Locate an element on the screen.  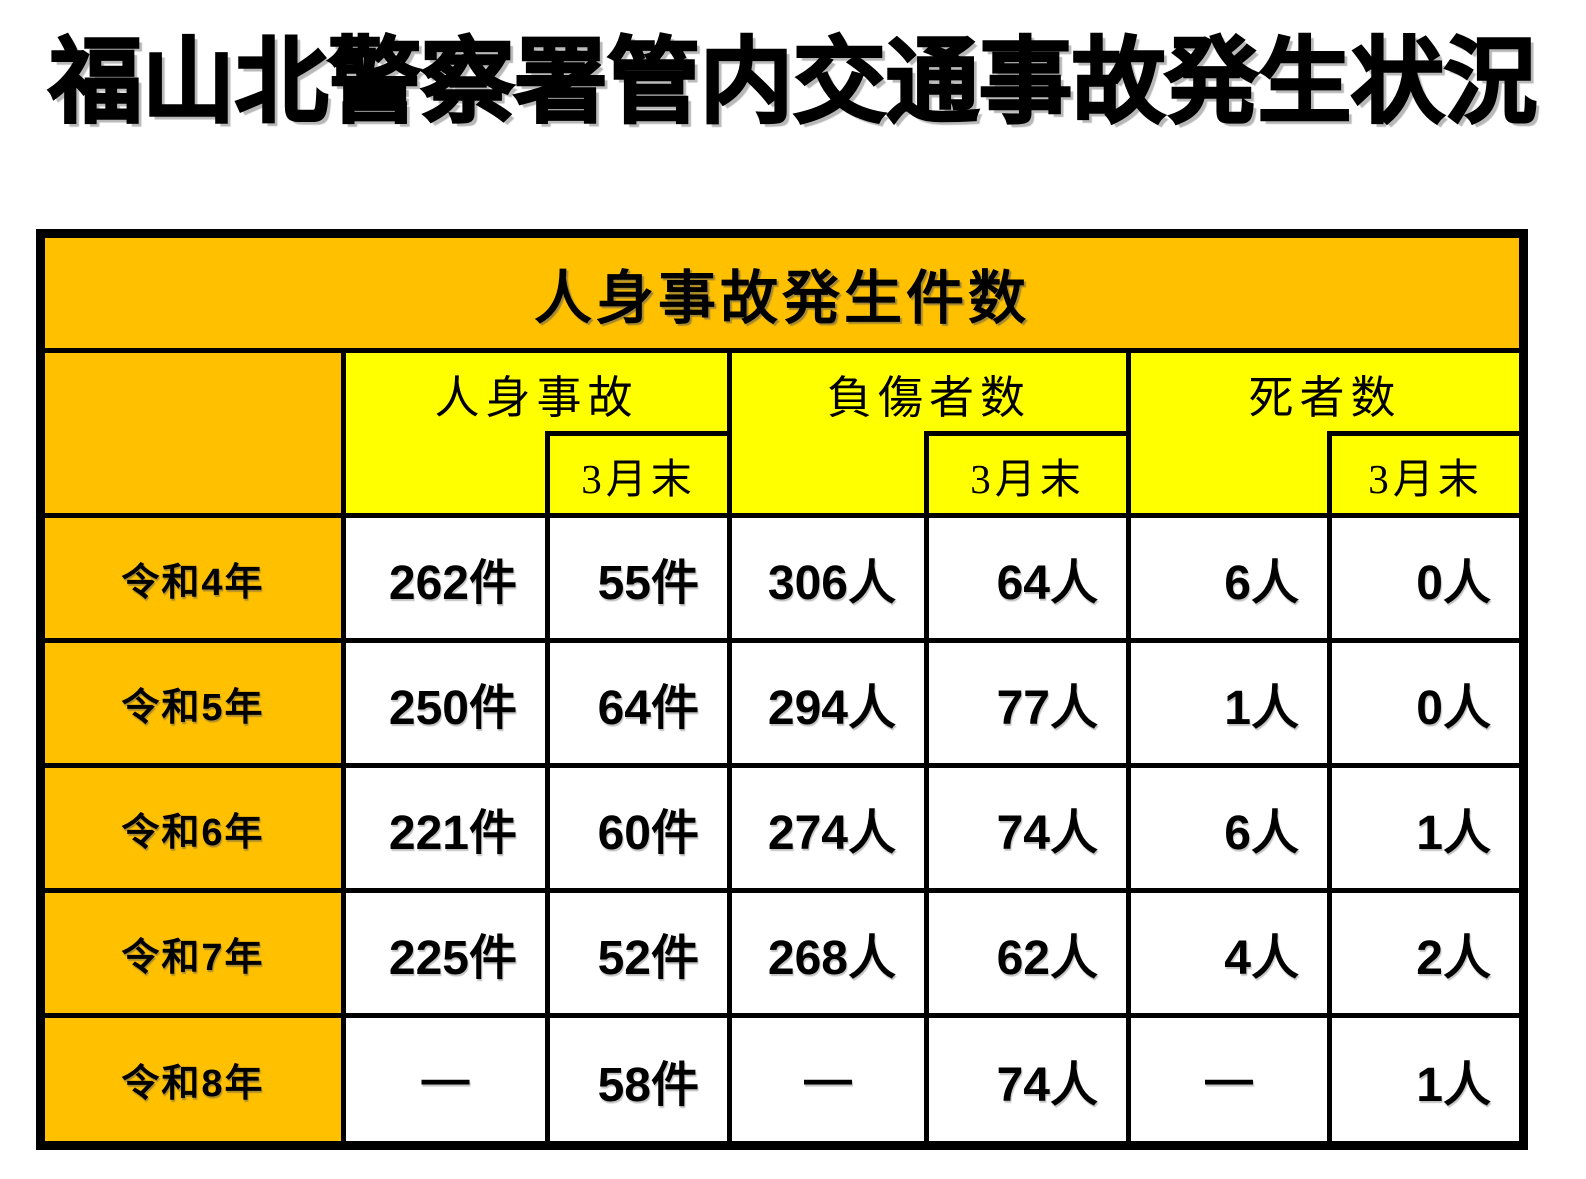
year-cell: 令和8年 is located at coordinates (193, 1079).